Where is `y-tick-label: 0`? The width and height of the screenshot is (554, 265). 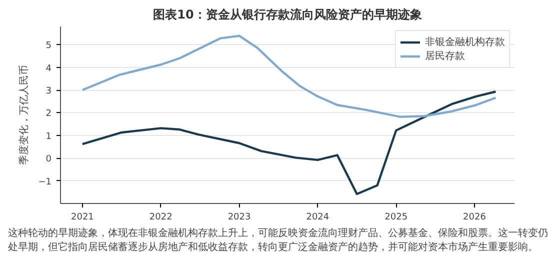
y-tick-label: 0 is located at coordinates (49, 159).